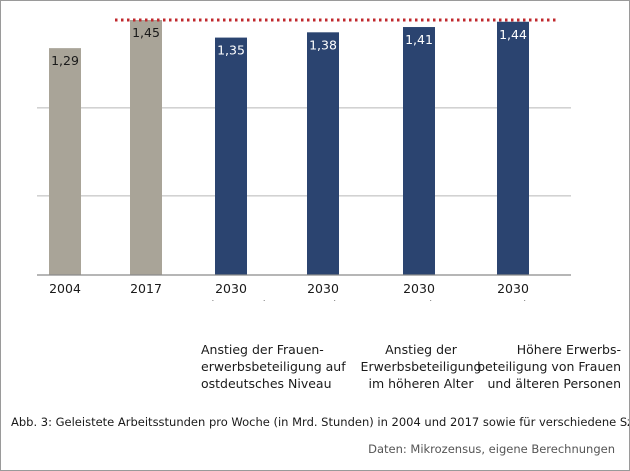 This screenshot has height=471, width=630. I want to click on value-label-2: 1,35, so click(231, 50).